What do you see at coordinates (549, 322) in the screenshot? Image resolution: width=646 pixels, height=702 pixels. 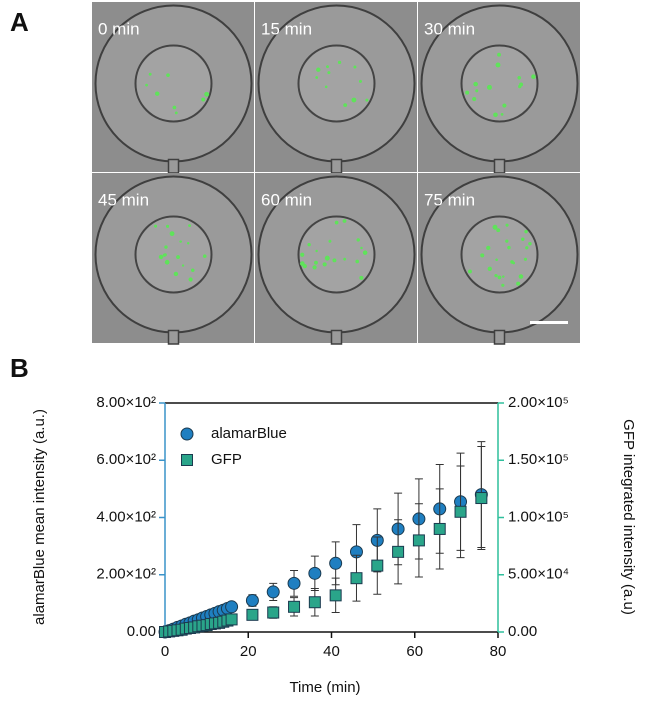 I see `scale-bar` at bounding box center [549, 322].